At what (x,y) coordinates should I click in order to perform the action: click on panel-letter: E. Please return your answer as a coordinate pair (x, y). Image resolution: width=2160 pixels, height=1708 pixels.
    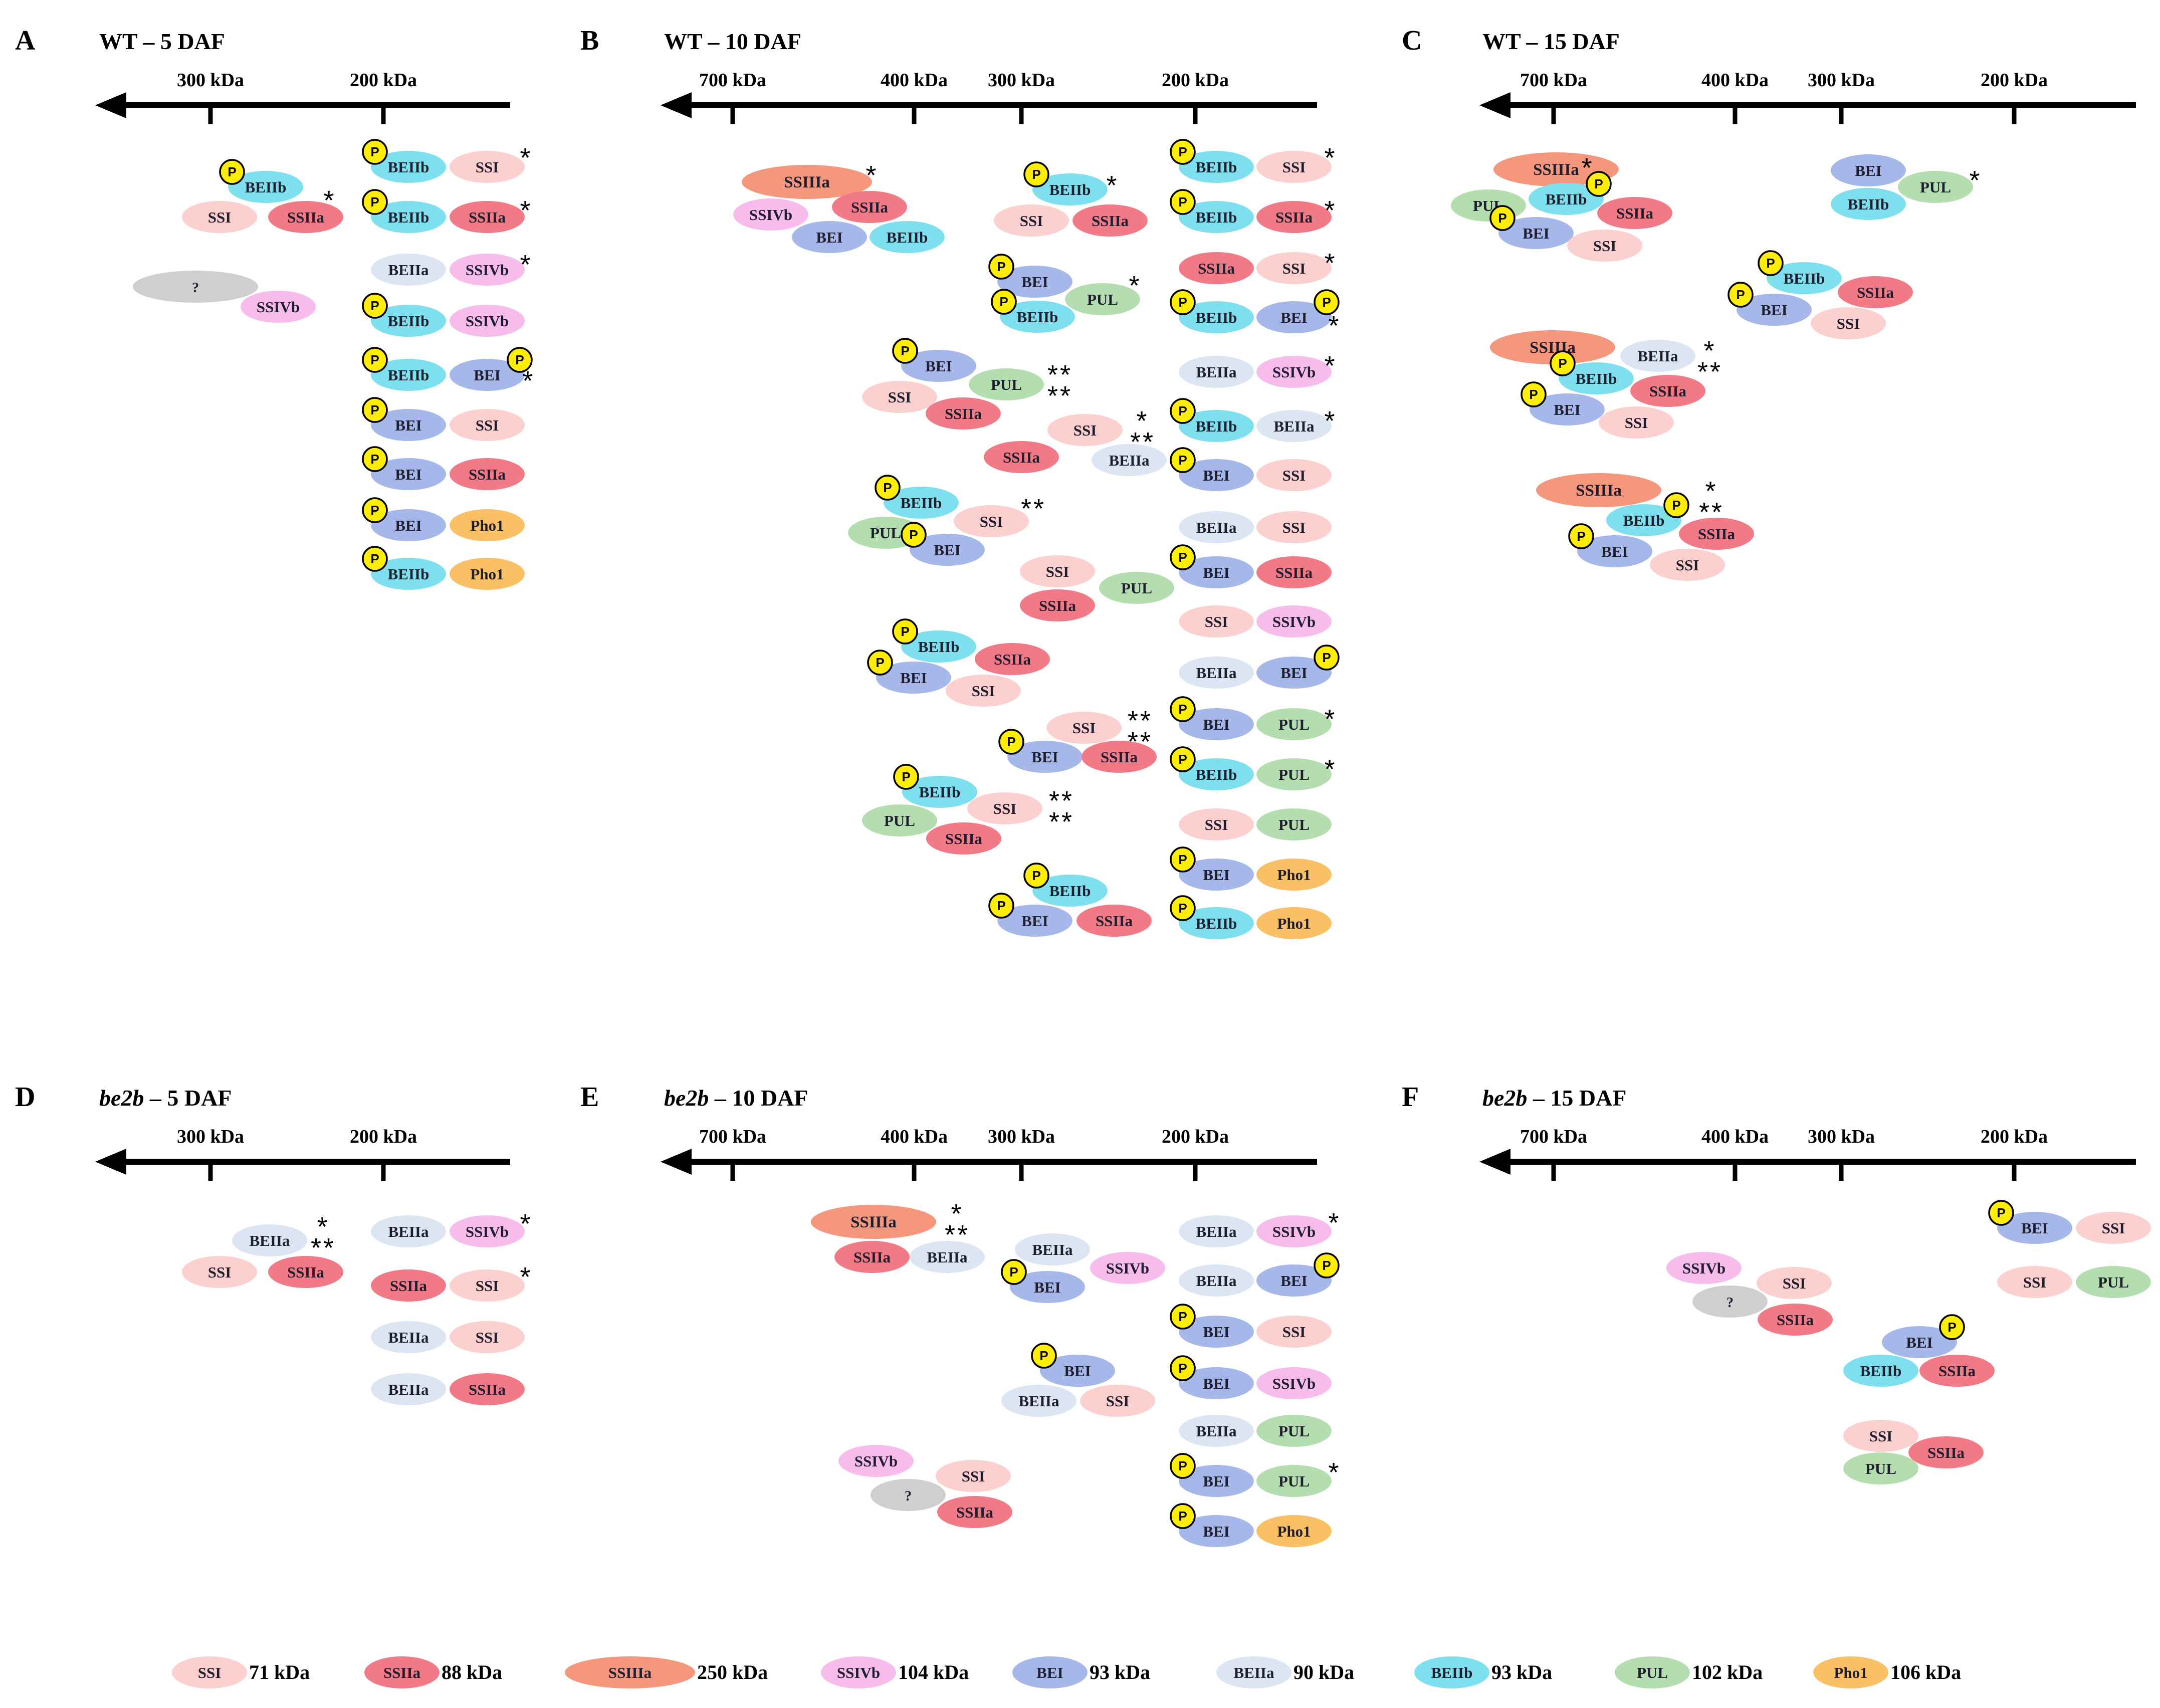
    Looking at the image, I should click on (589, 1097).